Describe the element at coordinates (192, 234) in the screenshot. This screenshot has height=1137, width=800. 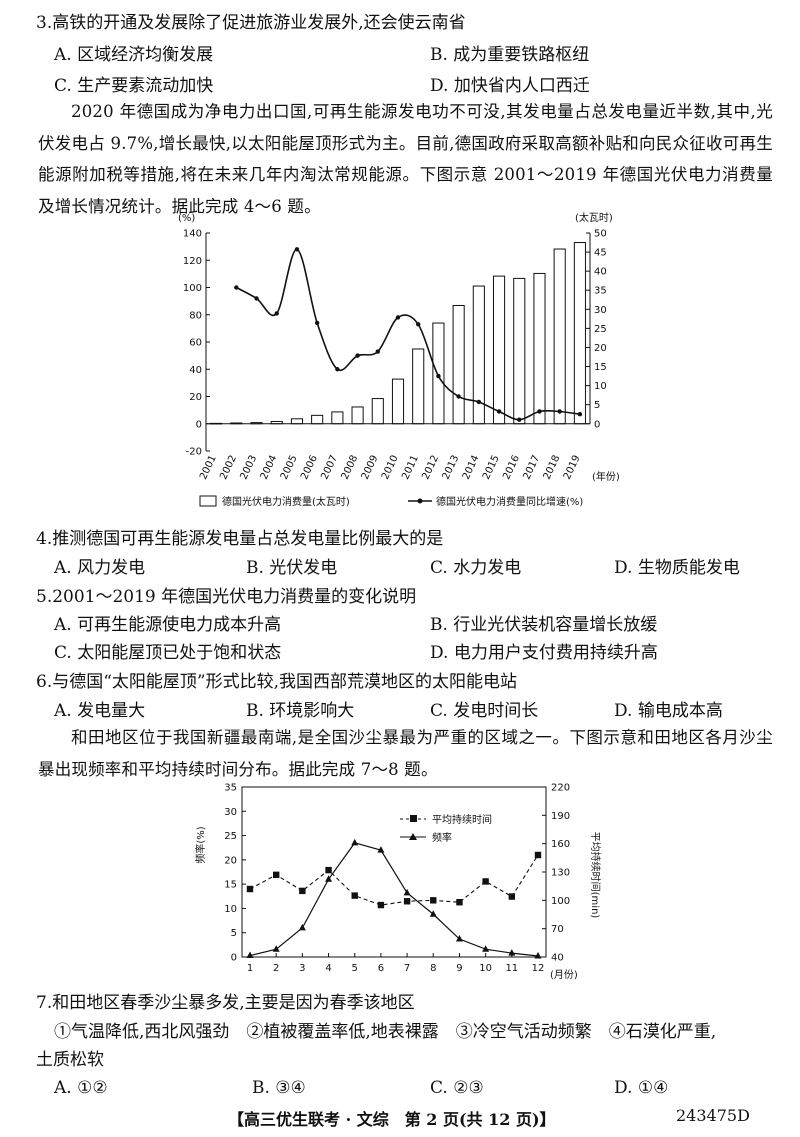
I see `left-tick-label: 140` at that location.